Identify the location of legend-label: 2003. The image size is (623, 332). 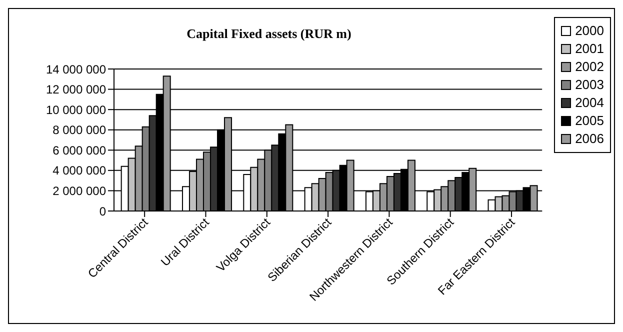
(589, 84).